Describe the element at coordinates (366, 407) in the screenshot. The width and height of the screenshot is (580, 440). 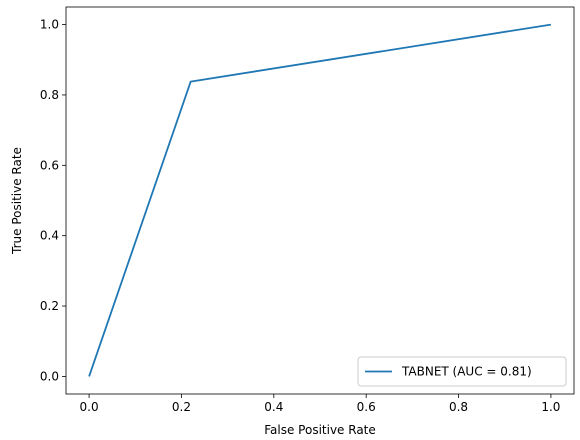
I see `x-tick-label: 0.6` at that location.